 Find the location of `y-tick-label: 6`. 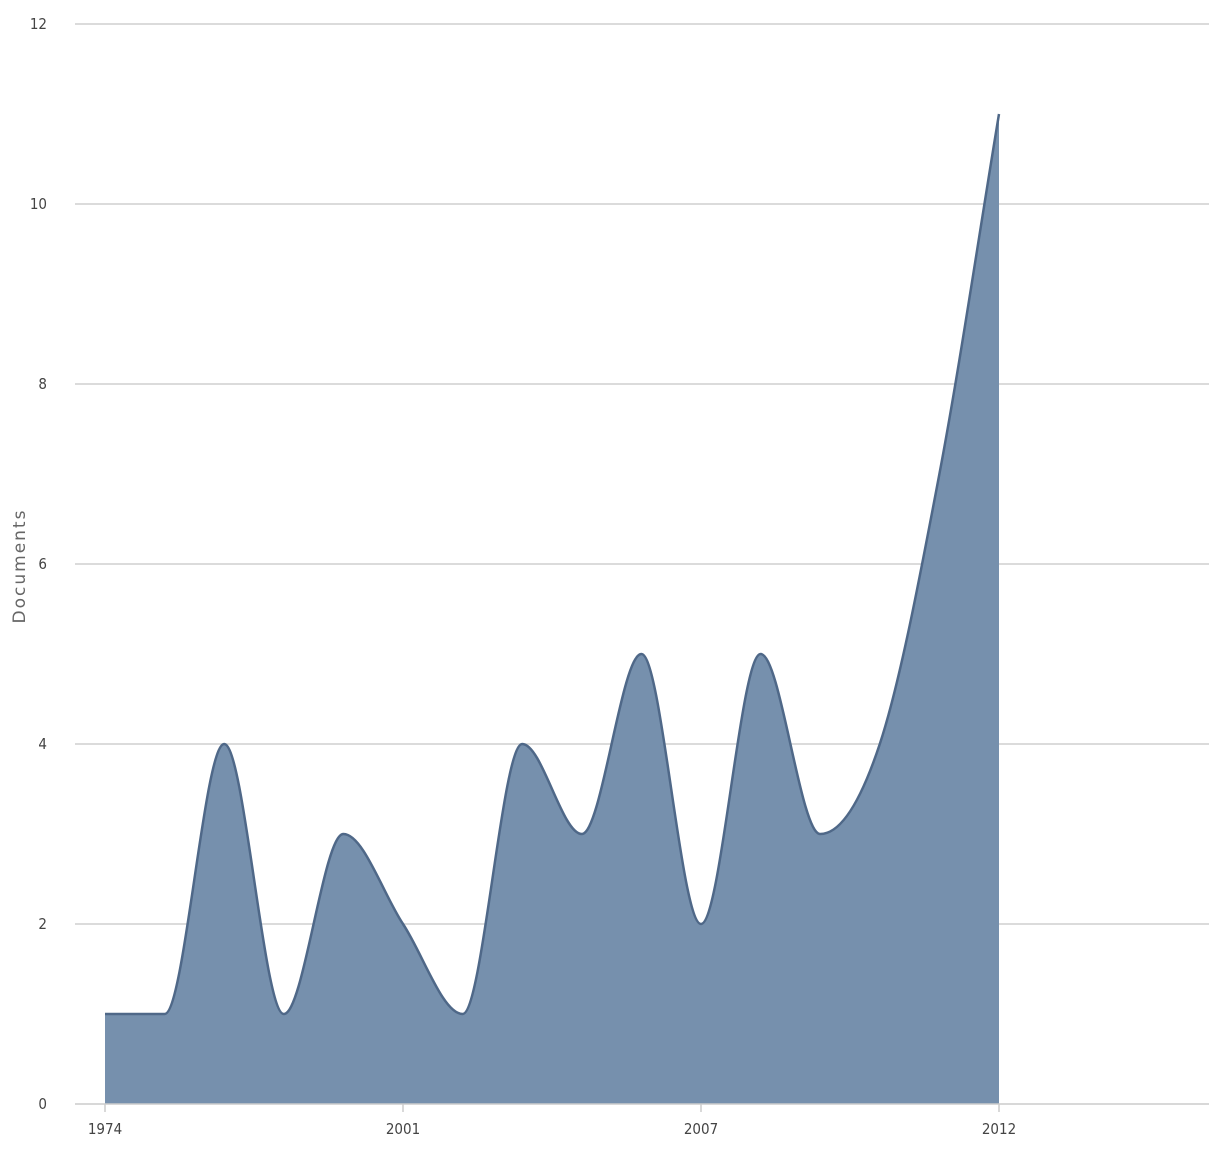

y-tick-label: 6 is located at coordinates (42, 564).